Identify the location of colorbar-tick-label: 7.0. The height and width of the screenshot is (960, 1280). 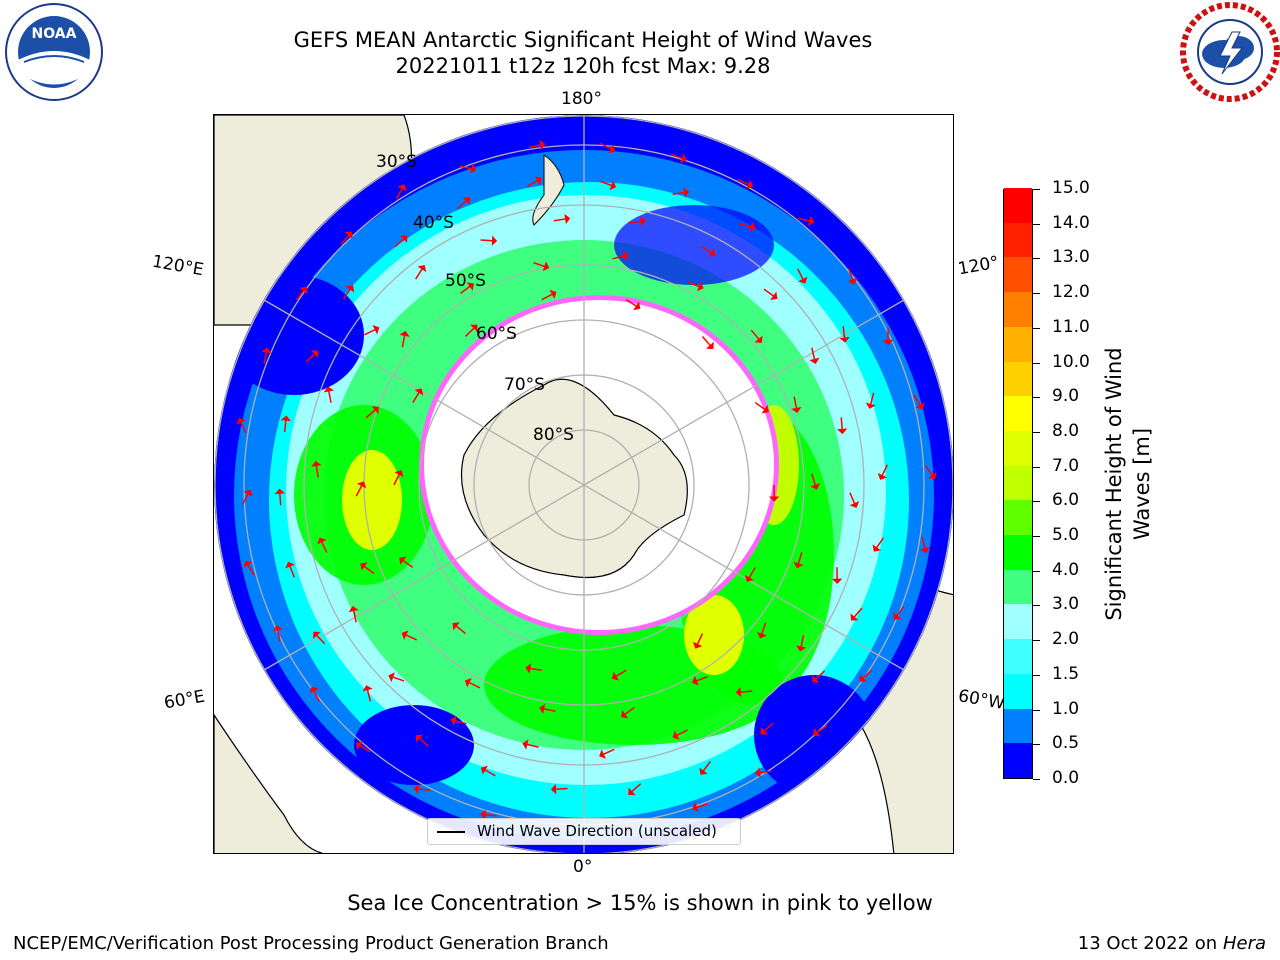
(1066, 465).